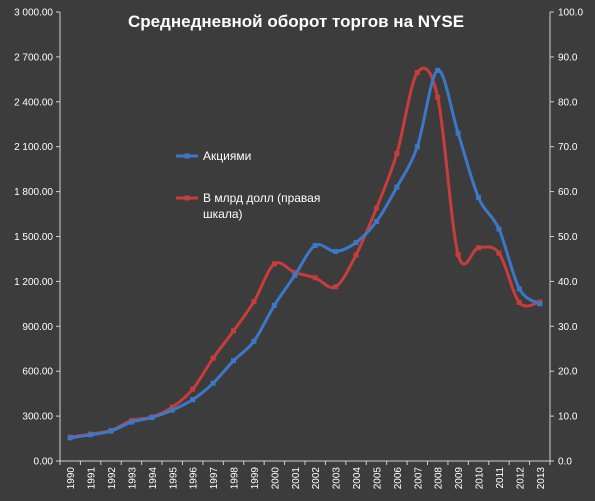 The height and width of the screenshot is (501, 595). What do you see at coordinates (132, 478) in the screenshot?
I see `x-tick-label: 1993` at bounding box center [132, 478].